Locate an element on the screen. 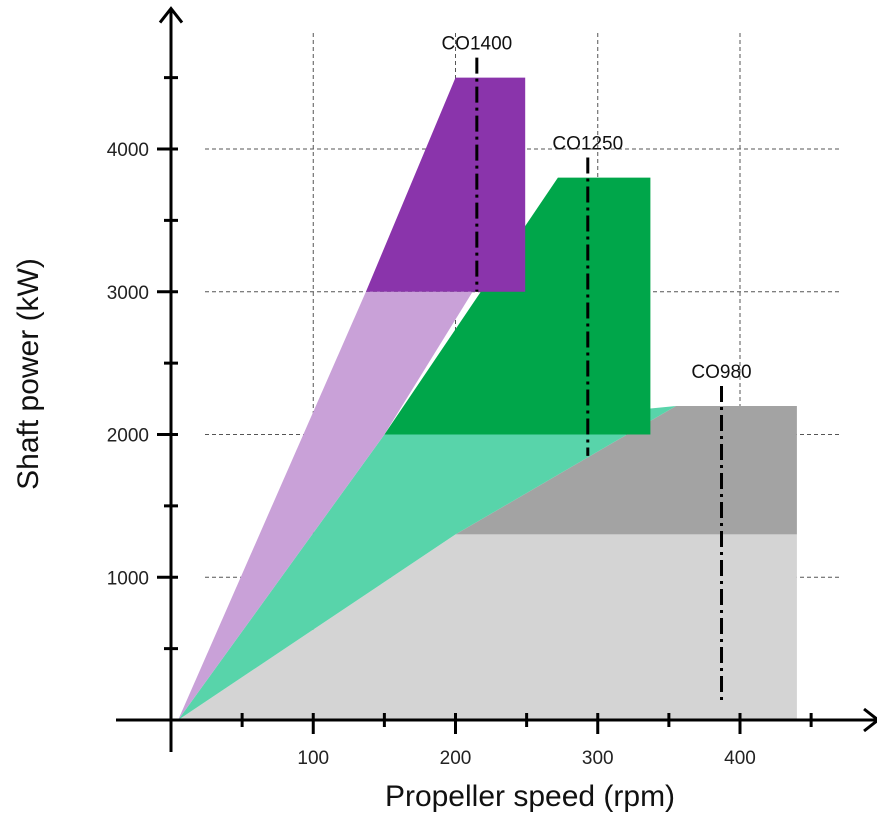 This screenshot has width=877, height=818. y-tick-label-3000: 3000 is located at coordinates (128, 293).